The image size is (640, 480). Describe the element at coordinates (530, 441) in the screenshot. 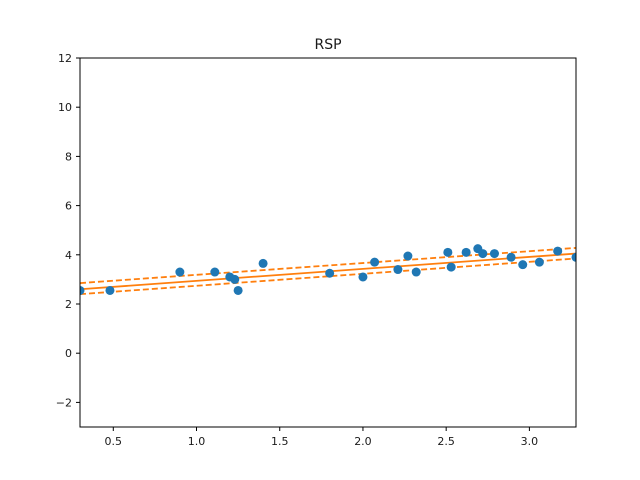

I see `x-tick-label: 3.0` at that location.